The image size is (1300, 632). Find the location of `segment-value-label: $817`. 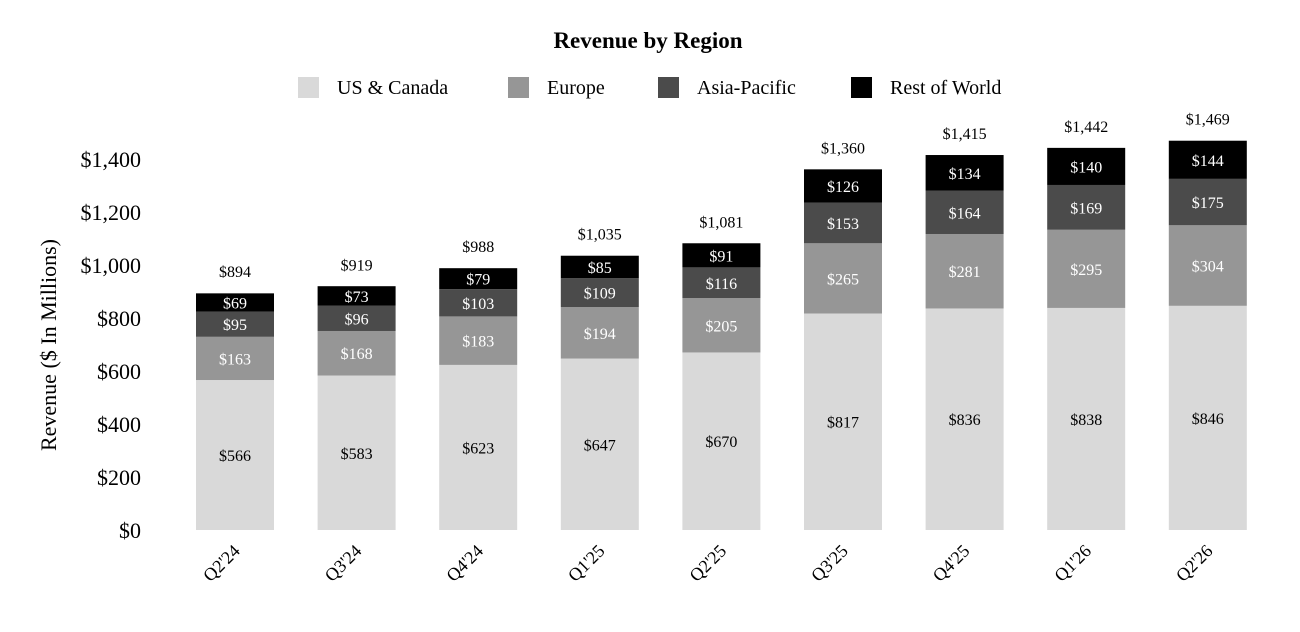

segment-value-label: $817 is located at coordinates (843, 423).